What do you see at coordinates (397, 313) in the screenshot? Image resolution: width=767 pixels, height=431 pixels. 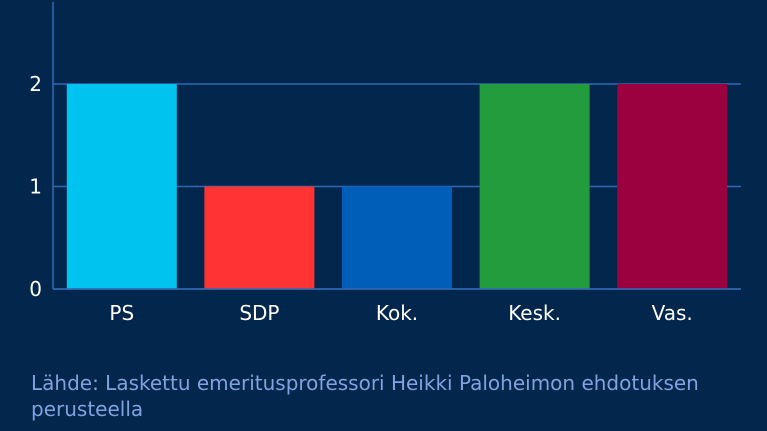 I see `x-tick-label: Kok.` at bounding box center [397, 313].